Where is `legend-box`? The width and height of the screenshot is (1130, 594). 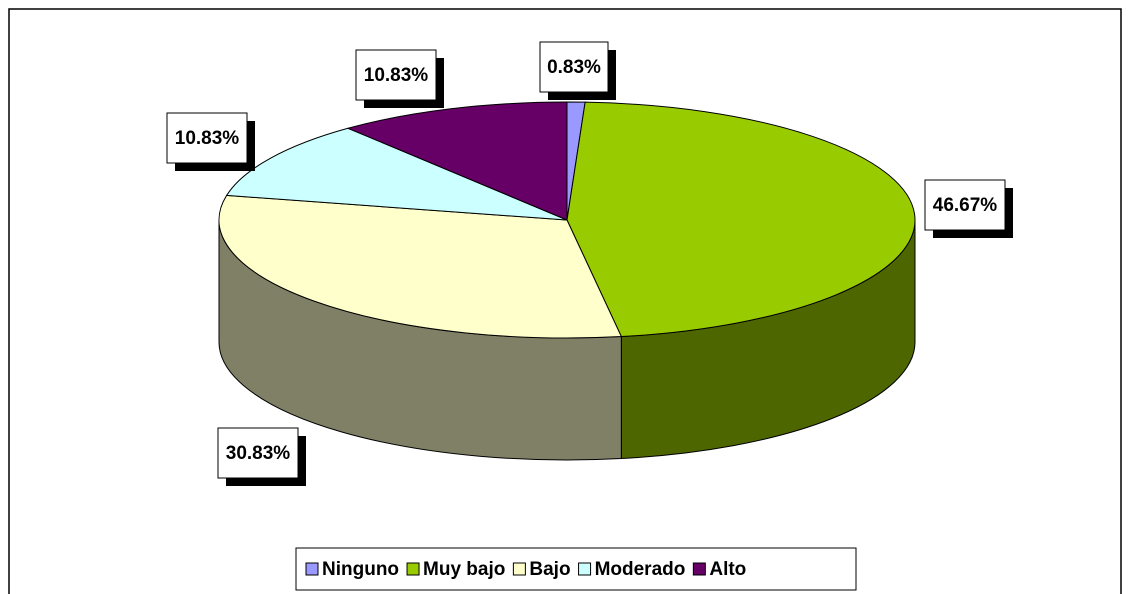
legend-box is located at coordinates (576, 569).